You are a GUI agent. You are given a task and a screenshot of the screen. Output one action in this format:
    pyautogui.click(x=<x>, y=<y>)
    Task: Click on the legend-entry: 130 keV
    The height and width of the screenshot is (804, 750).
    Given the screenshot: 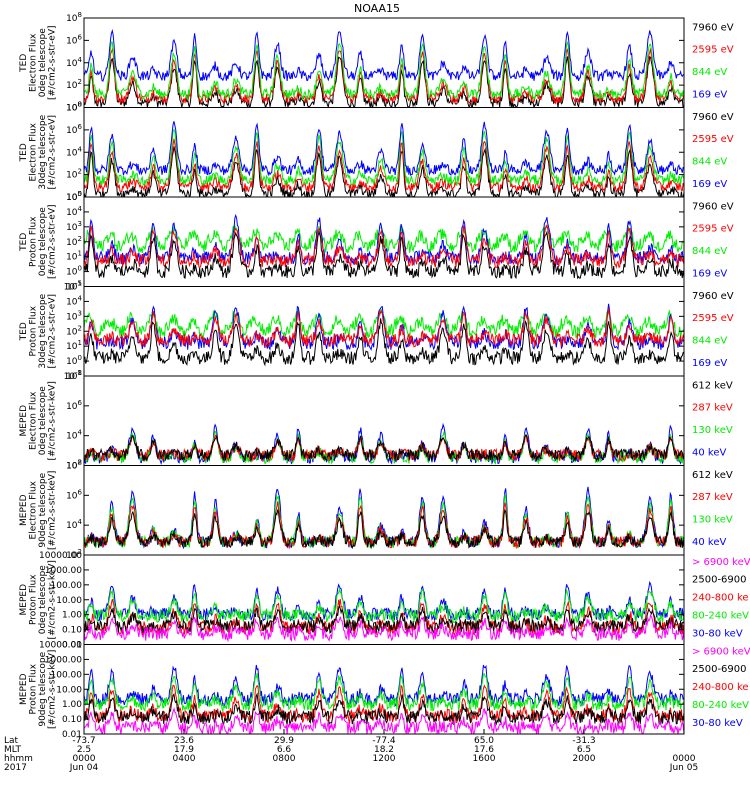 What is the action you would take?
    pyautogui.click(x=712, y=520)
    